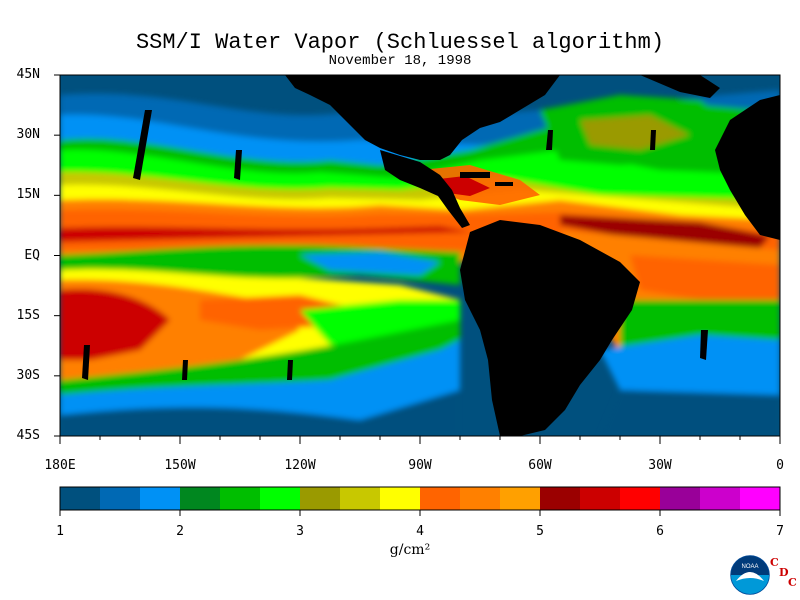 The image size is (800, 600). I want to click on lat-label: EQ, so click(32, 255).